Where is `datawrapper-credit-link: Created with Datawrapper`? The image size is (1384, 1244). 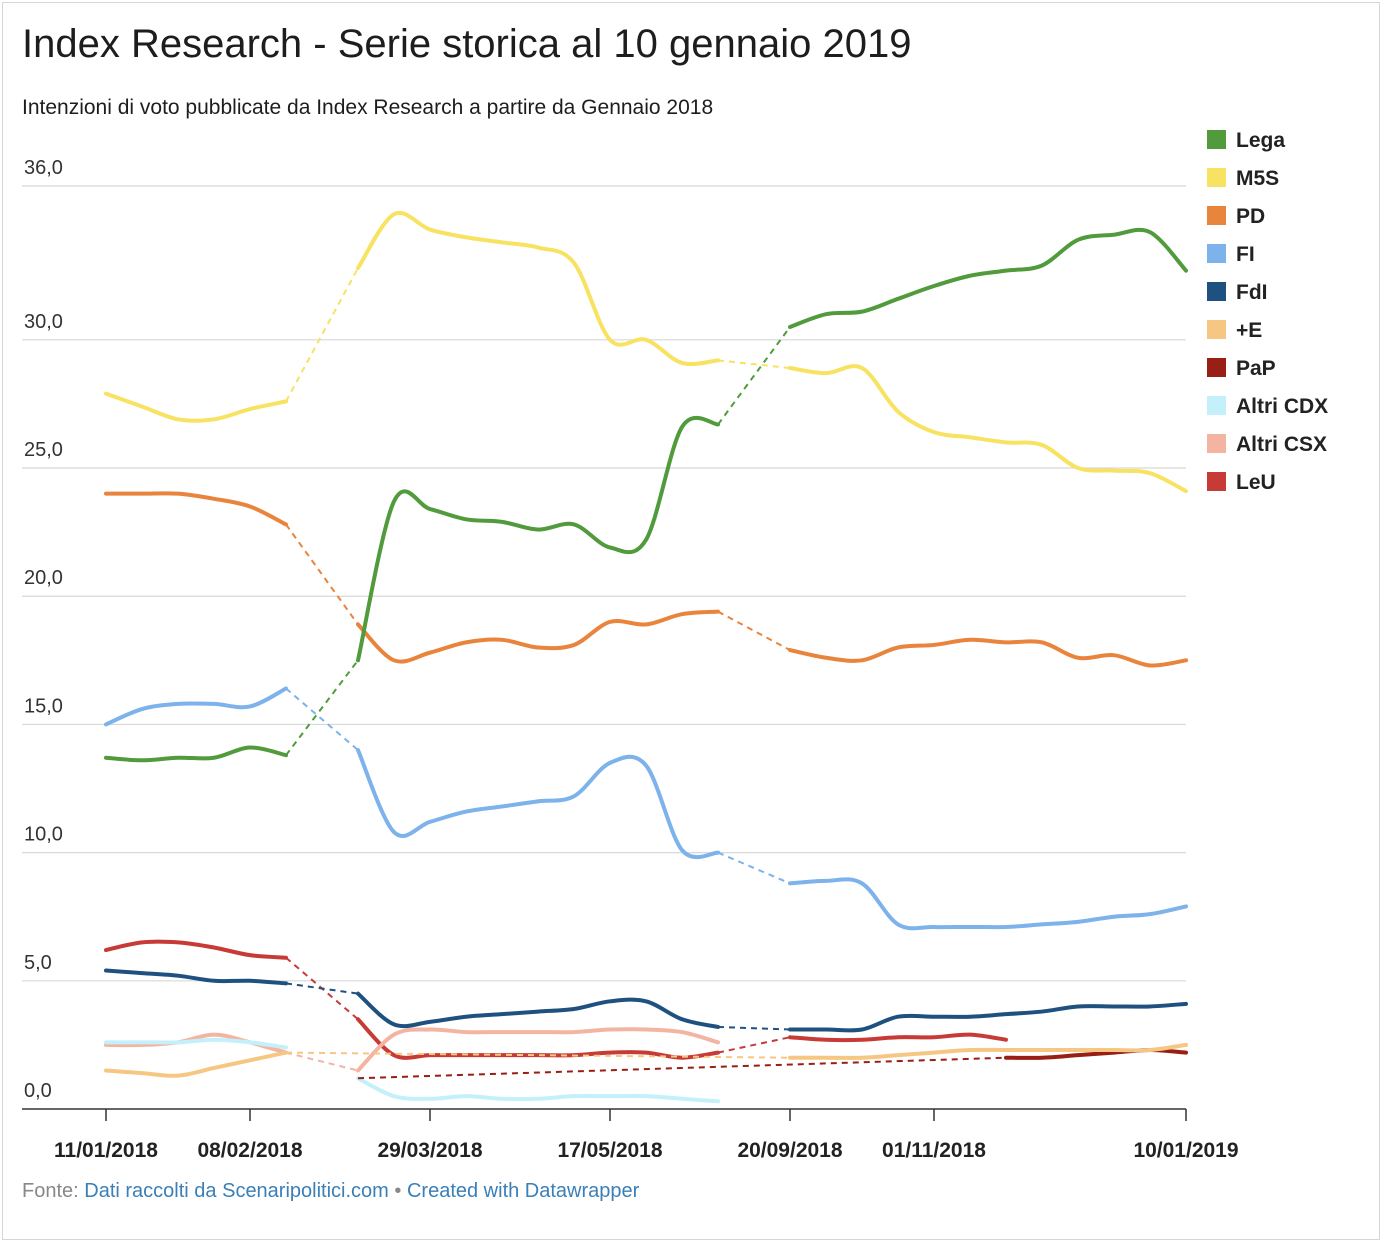 datawrapper-credit-link: Created with Datawrapper is located at coordinates (523, 1191).